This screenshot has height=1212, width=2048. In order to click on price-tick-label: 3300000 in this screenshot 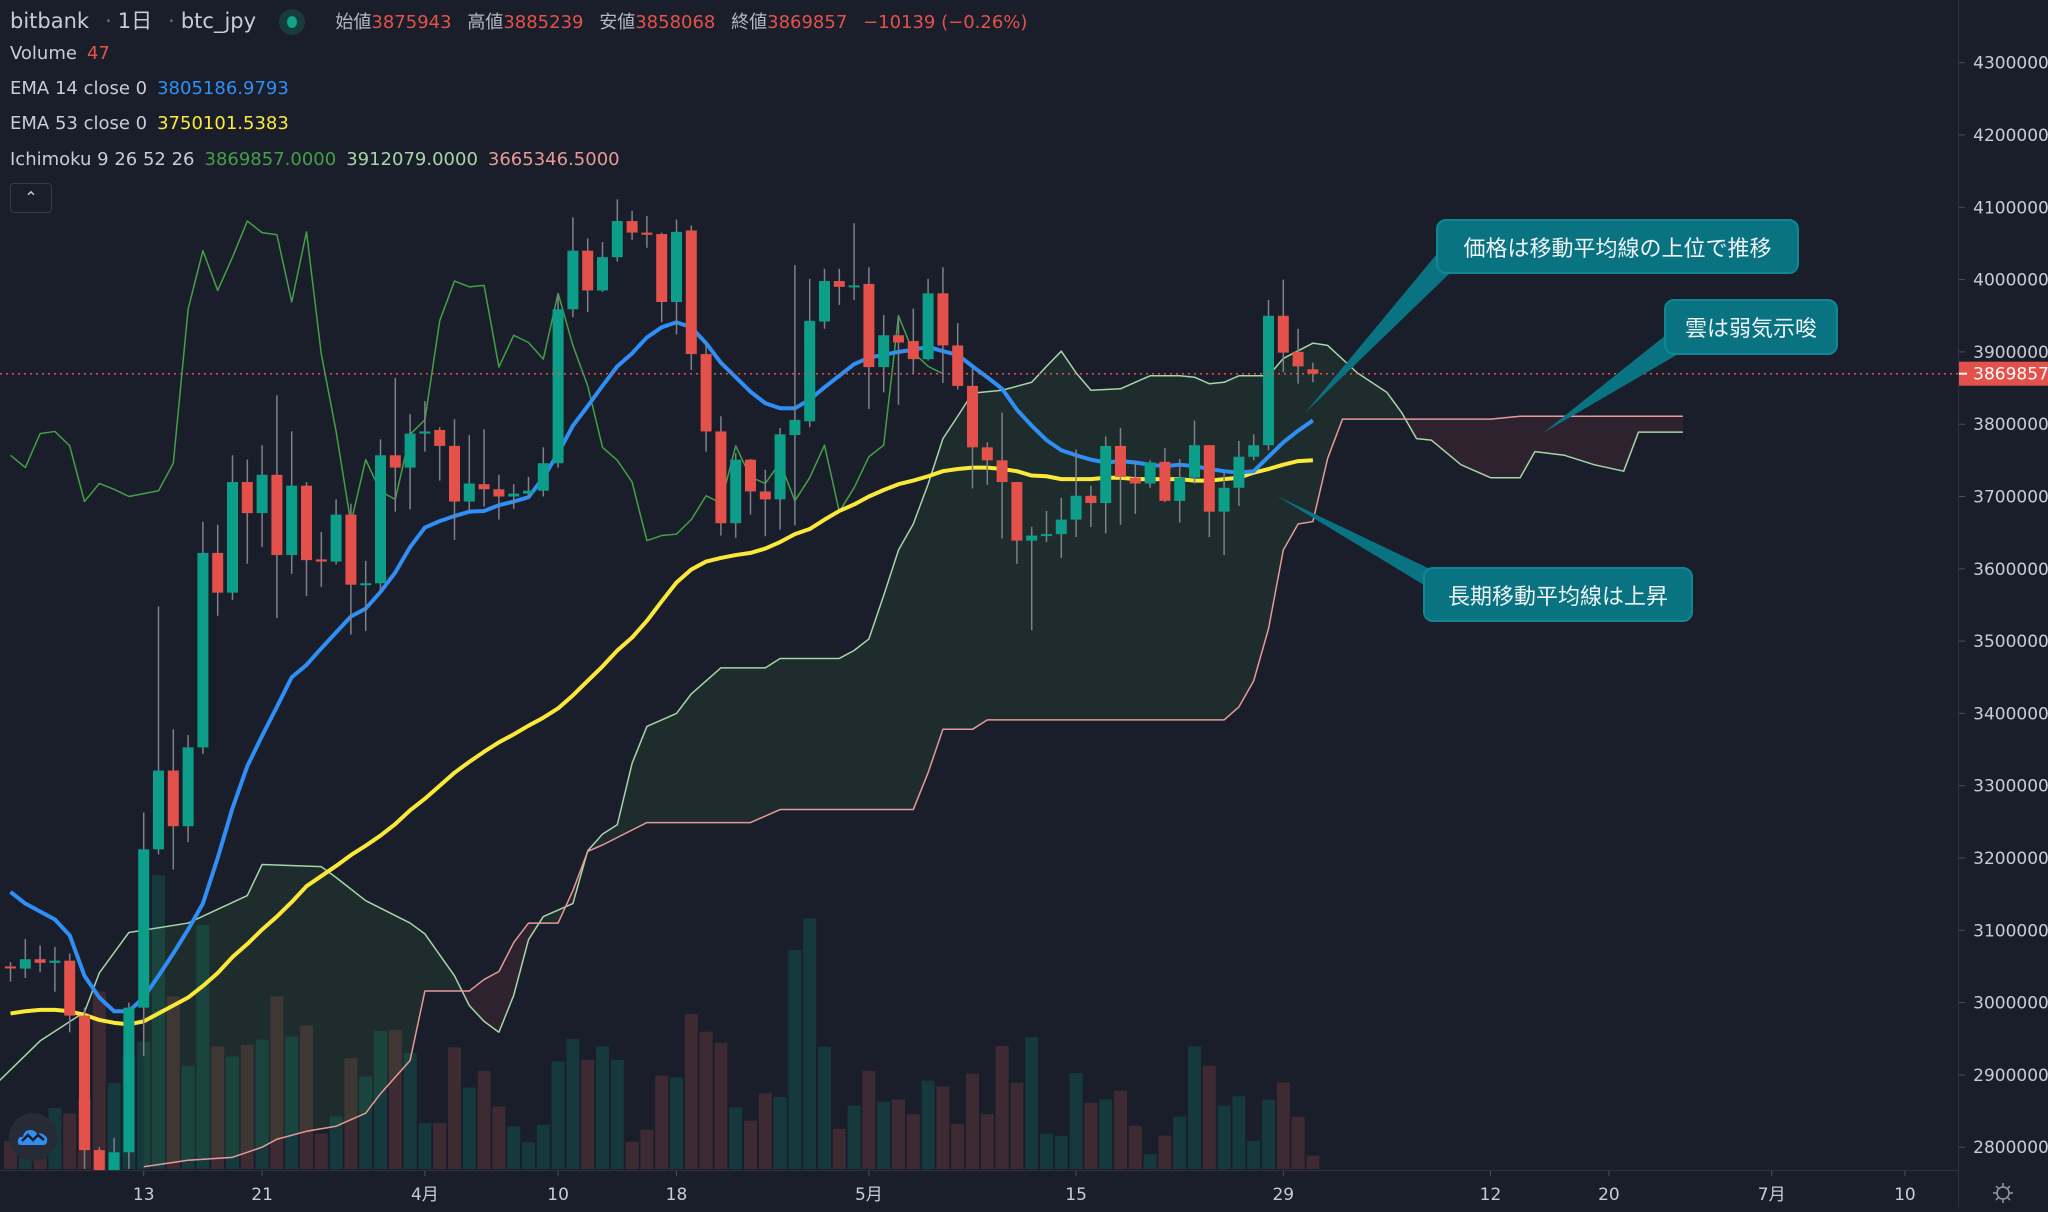, I will do `click(2010, 787)`.